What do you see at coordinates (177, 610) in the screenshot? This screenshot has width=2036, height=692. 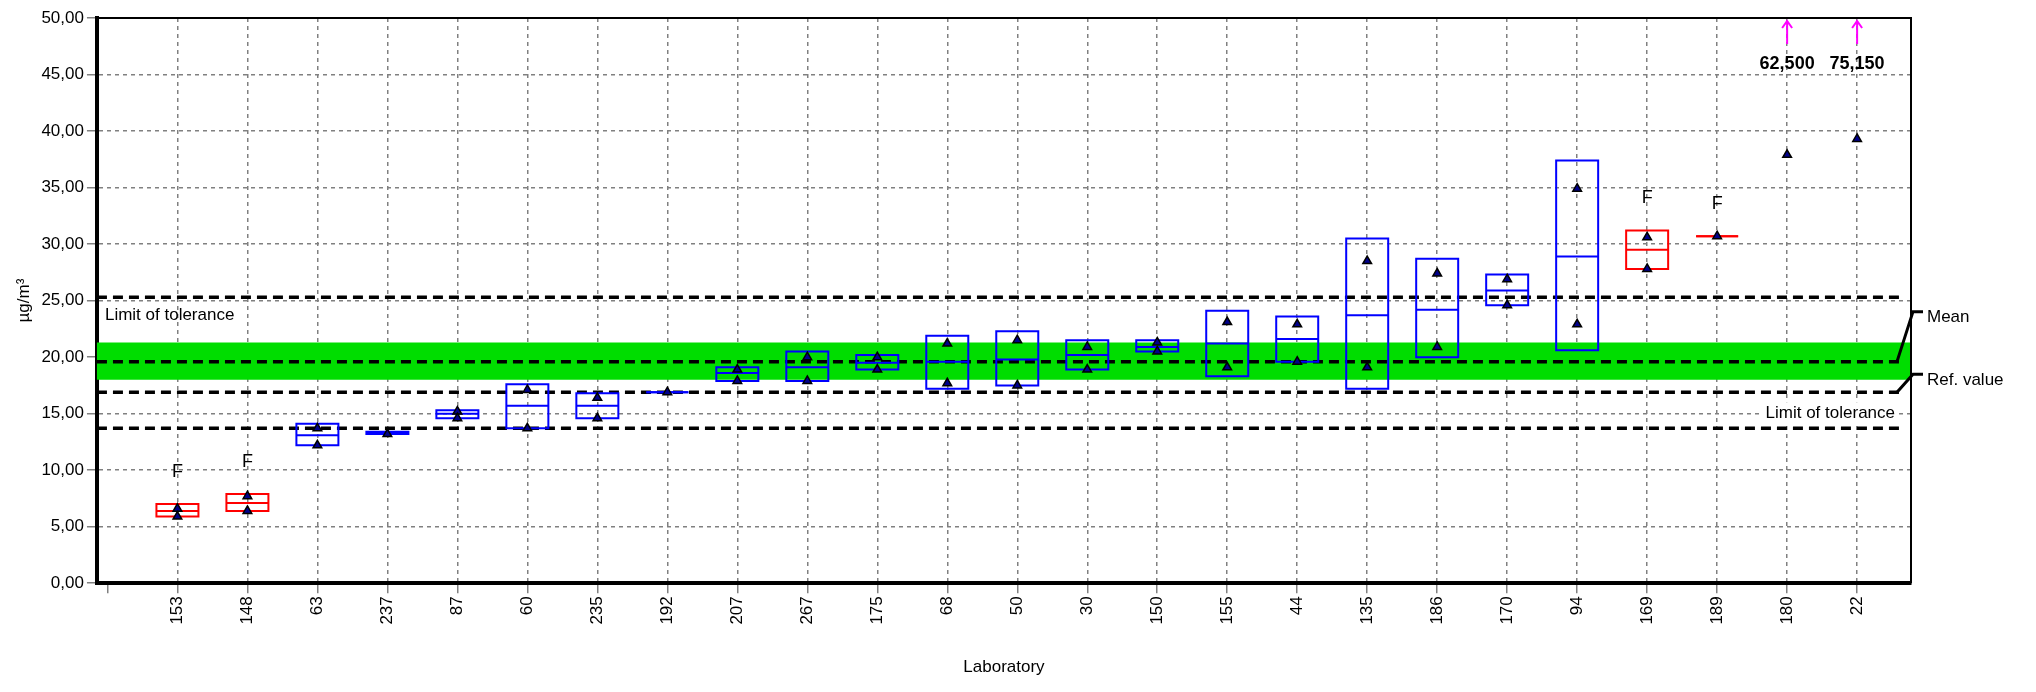 I see `x-tick-label: 153` at bounding box center [177, 610].